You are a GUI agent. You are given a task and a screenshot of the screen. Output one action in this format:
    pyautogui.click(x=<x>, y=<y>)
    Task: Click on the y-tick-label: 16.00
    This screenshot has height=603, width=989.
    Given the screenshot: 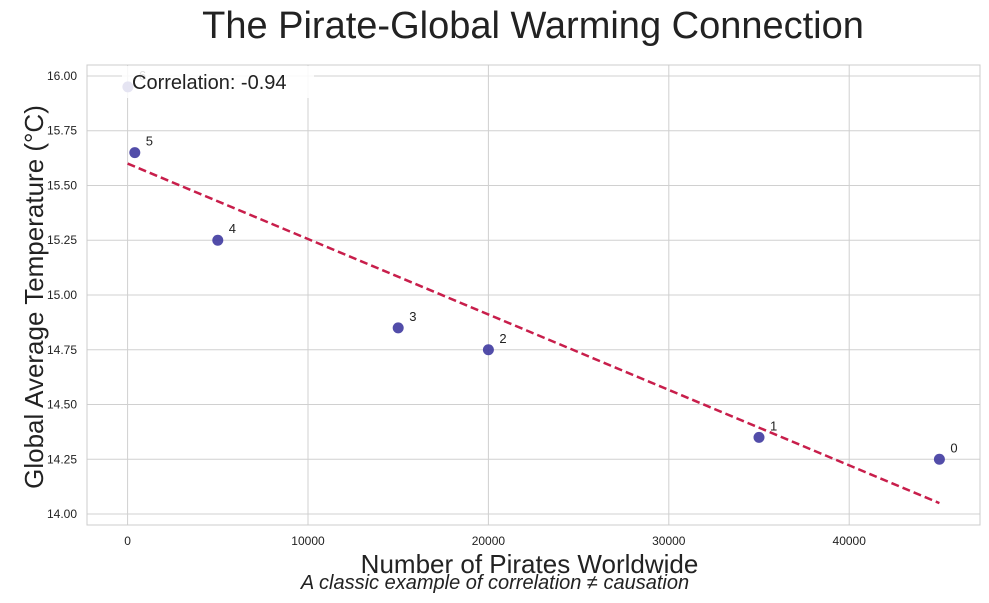 What is the action you would take?
    pyautogui.click(x=62, y=76)
    